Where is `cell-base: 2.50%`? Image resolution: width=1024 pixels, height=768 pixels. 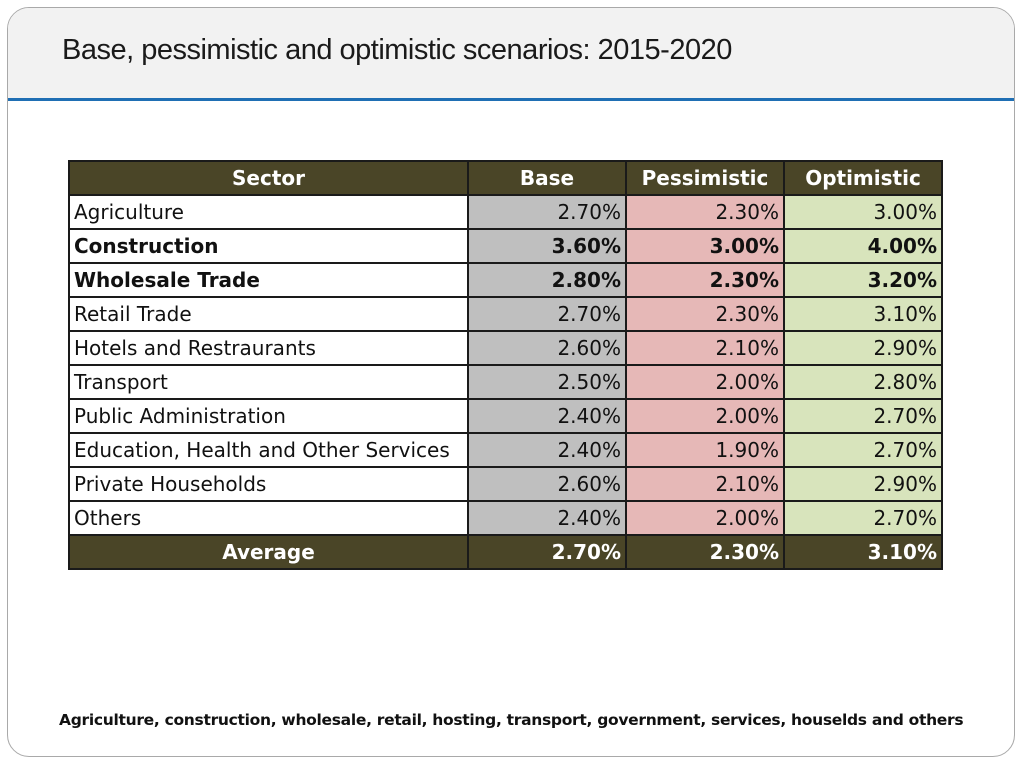
cell-base: 2.50% is located at coordinates (547, 382).